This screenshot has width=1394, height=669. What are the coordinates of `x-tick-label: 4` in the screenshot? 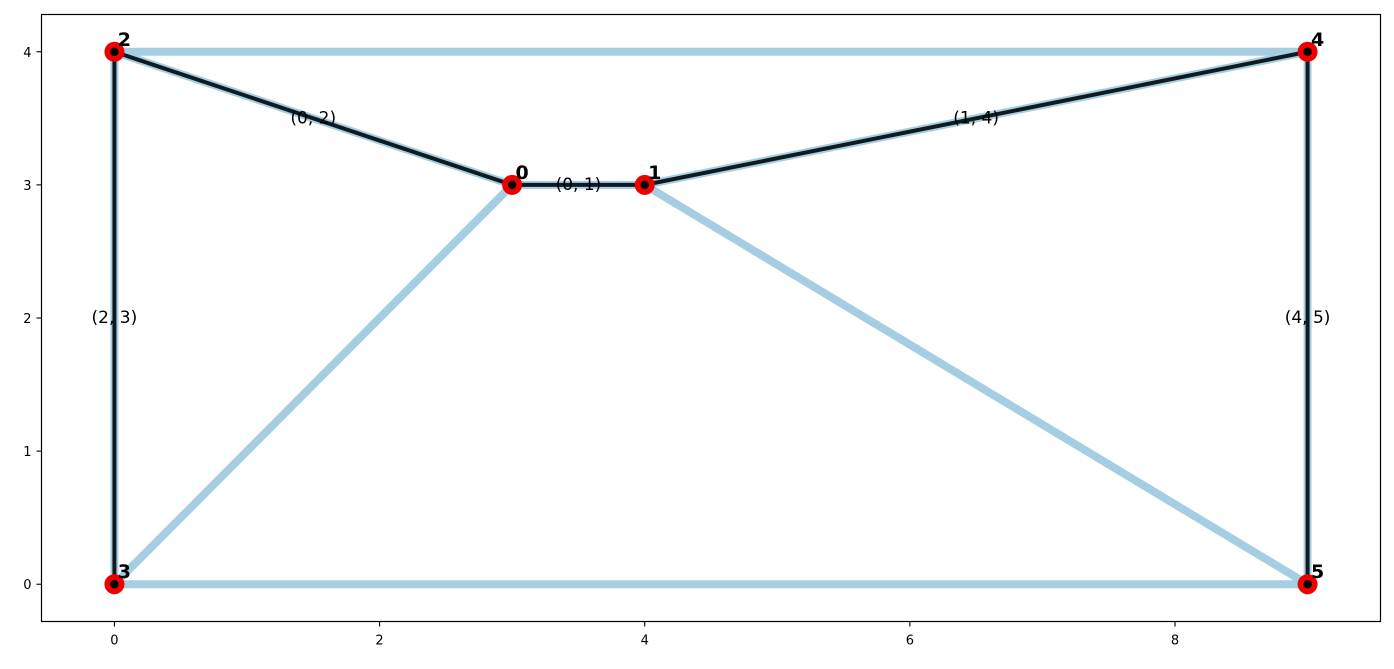 It's located at (645, 641).